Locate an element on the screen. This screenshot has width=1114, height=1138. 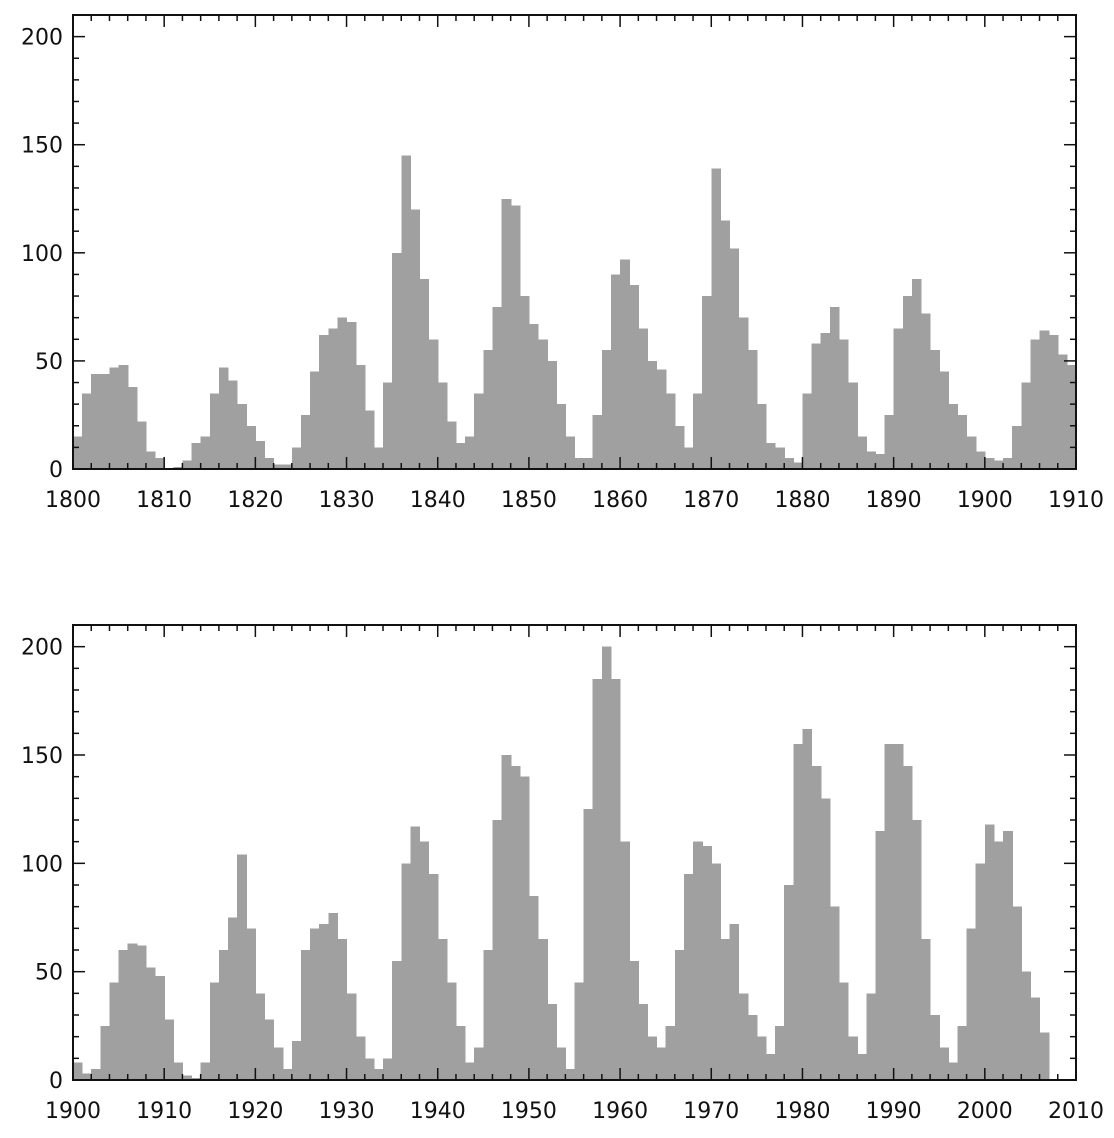
x-tick-label: 1840 is located at coordinates (438, 500).